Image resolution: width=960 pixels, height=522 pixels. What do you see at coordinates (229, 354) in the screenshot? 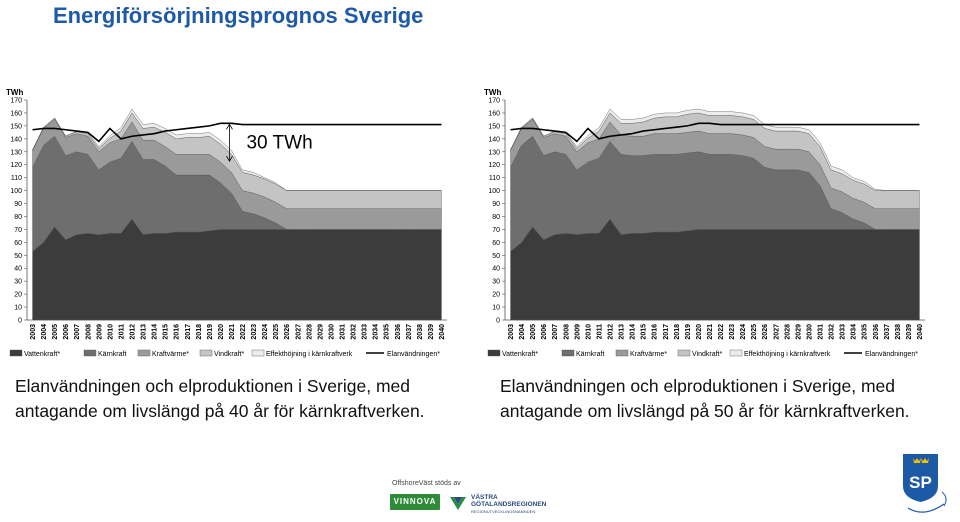
I see `legend-label: Vindkraft*` at bounding box center [229, 354].